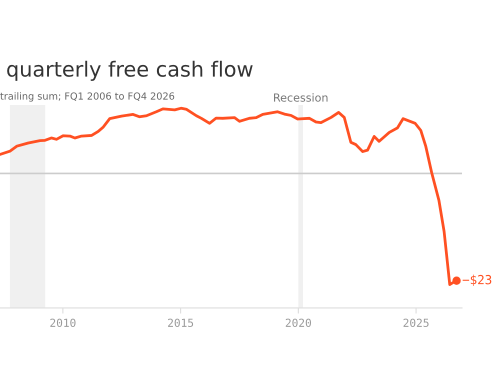 The width and height of the screenshot is (500, 383). What do you see at coordinates (130, 70) in the screenshot?
I see `chart-title: quarterly free cash flow` at bounding box center [130, 70].